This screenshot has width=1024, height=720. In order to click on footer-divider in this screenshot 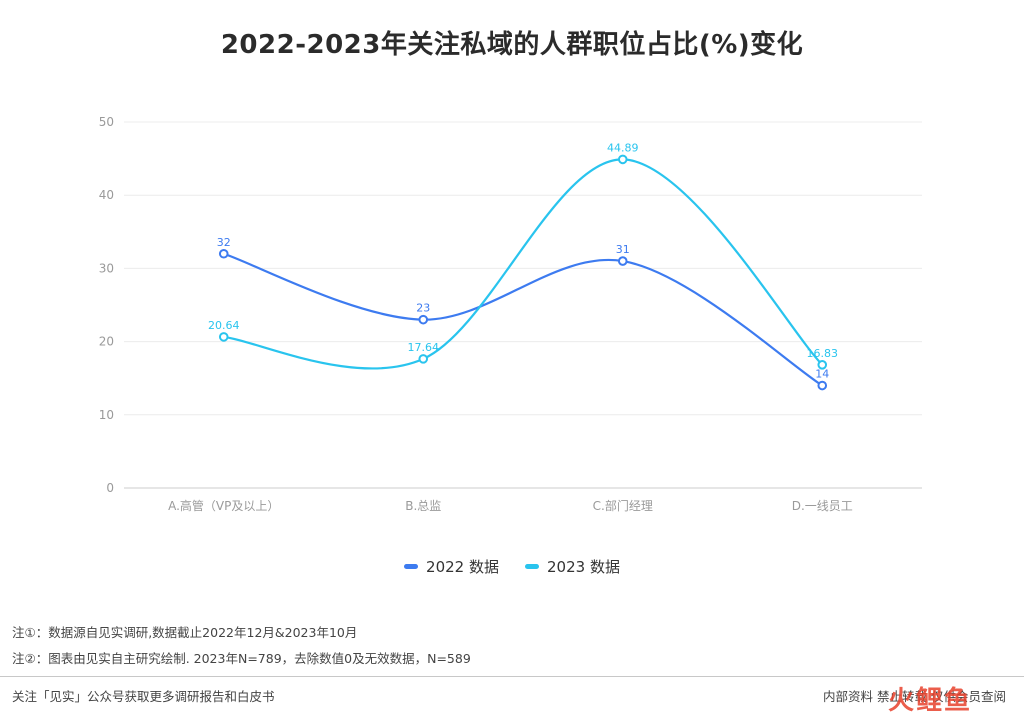, I will do `click(512, 676)`.